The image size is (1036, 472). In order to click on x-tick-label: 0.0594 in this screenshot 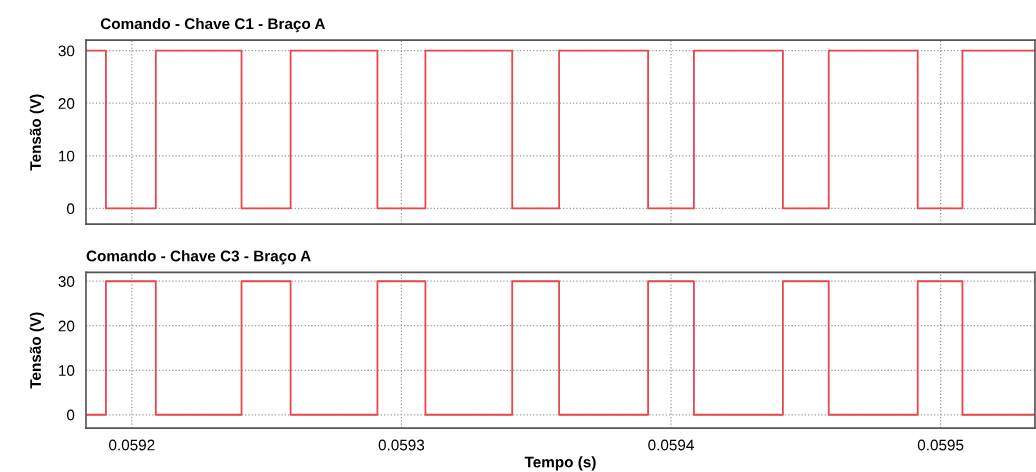, I will do `click(671, 445)`.